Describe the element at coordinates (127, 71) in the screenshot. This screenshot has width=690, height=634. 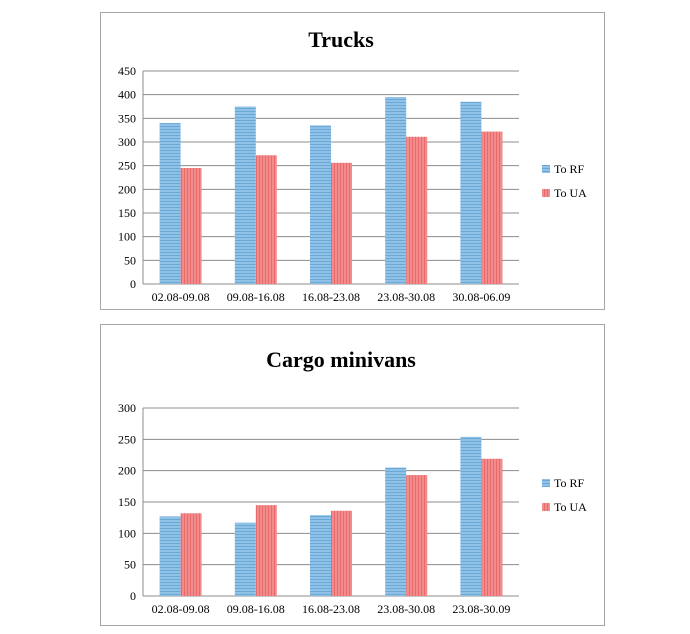
I see `y-tick-label: 450` at that location.